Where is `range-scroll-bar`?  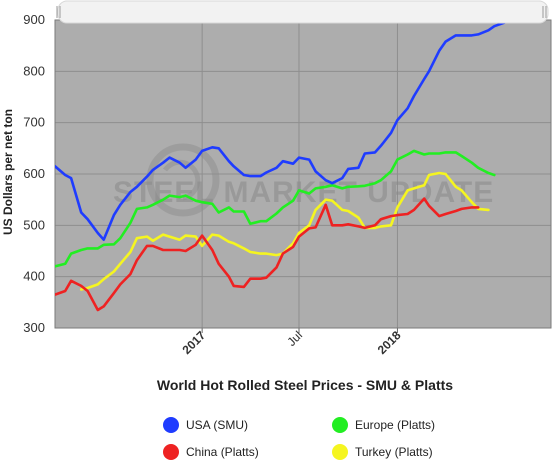 range-scroll-bar is located at coordinates (303, 12).